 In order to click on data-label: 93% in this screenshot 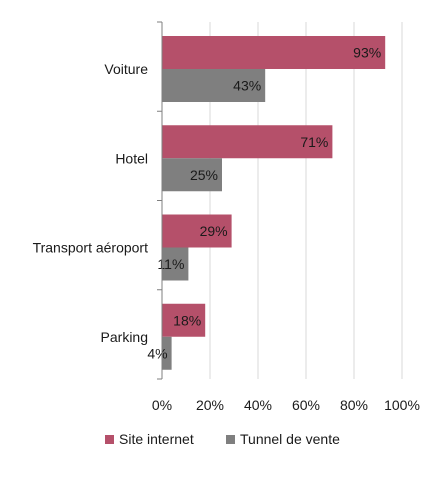, I will do `click(367, 53)`.